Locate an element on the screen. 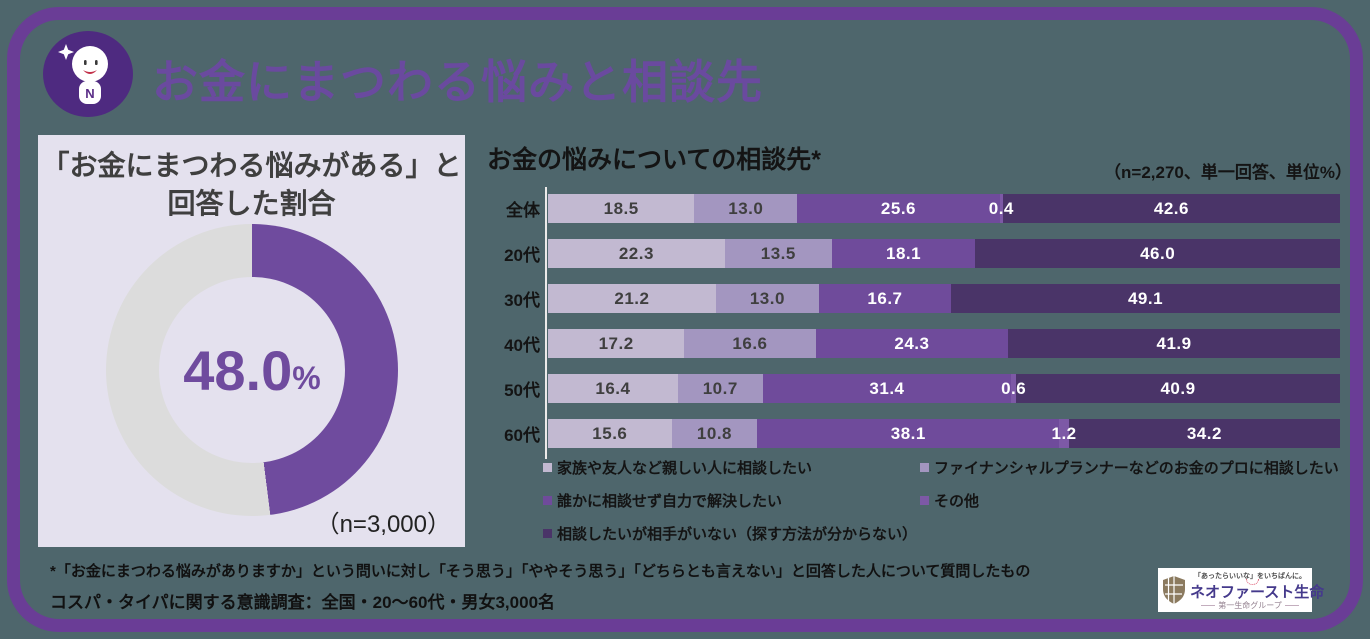 This screenshot has height=639, width=1370. legend-item: その他 is located at coordinates (950, 501).